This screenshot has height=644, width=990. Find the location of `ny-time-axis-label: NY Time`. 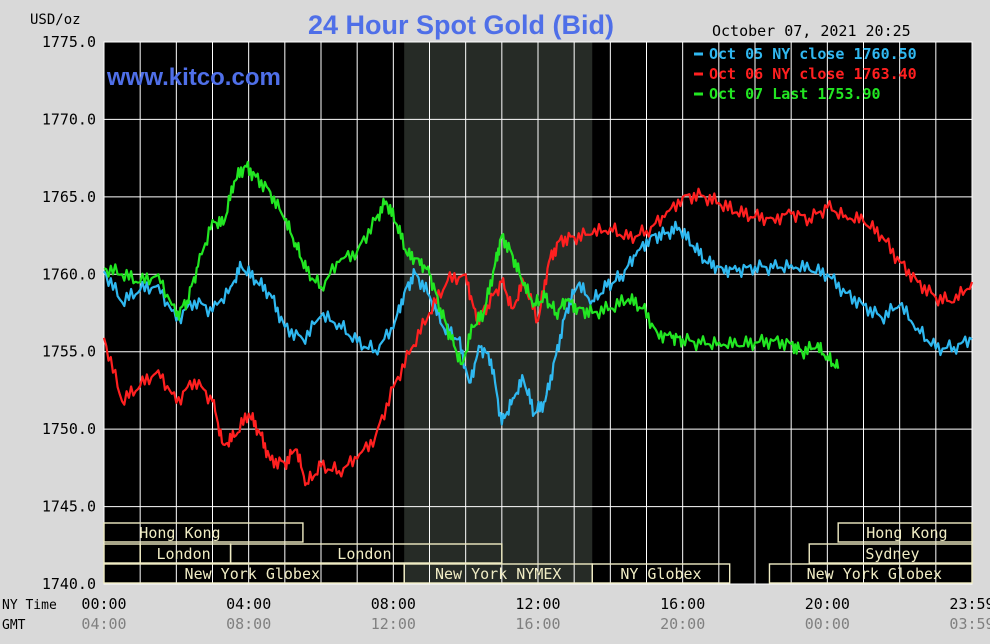

ny-time-axis-label: NY Time is located at coordinates (29, 605).